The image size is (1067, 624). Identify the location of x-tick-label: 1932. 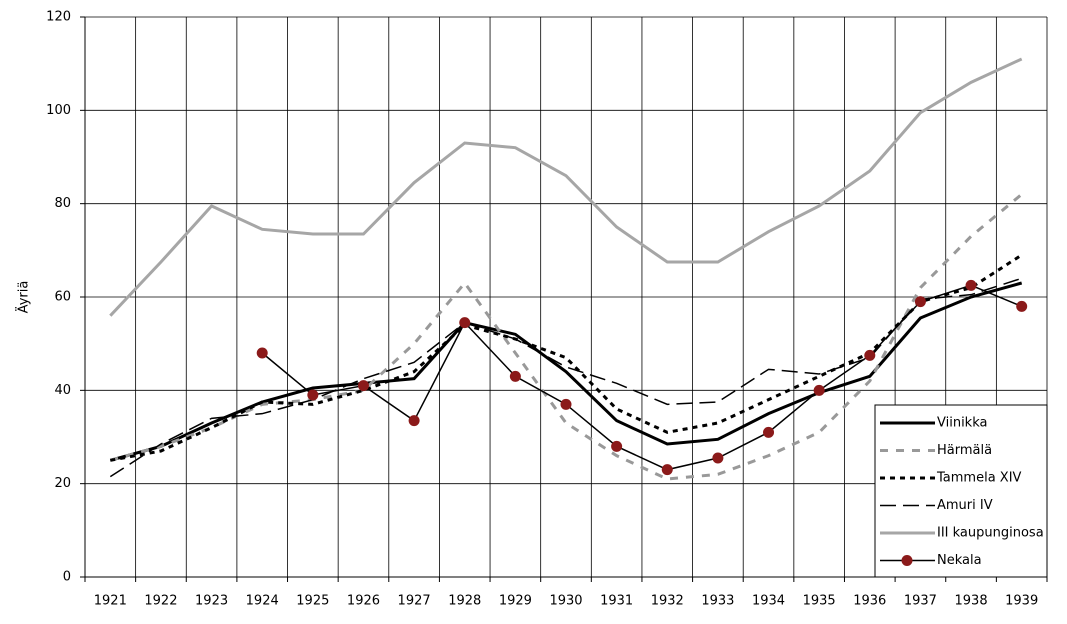
(667, 601).